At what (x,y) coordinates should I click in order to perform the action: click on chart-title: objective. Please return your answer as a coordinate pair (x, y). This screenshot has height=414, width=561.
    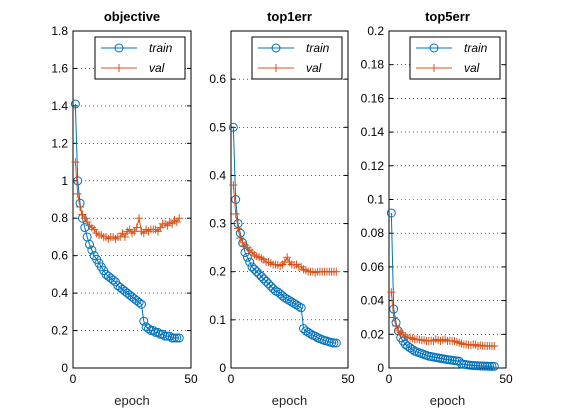
    Looking at the image, I should click on (132, 16).